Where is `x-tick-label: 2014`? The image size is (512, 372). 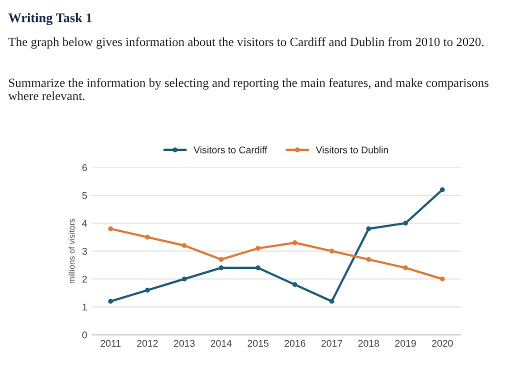
x-tick-label: 2014 is located at coordinates (221, 343).